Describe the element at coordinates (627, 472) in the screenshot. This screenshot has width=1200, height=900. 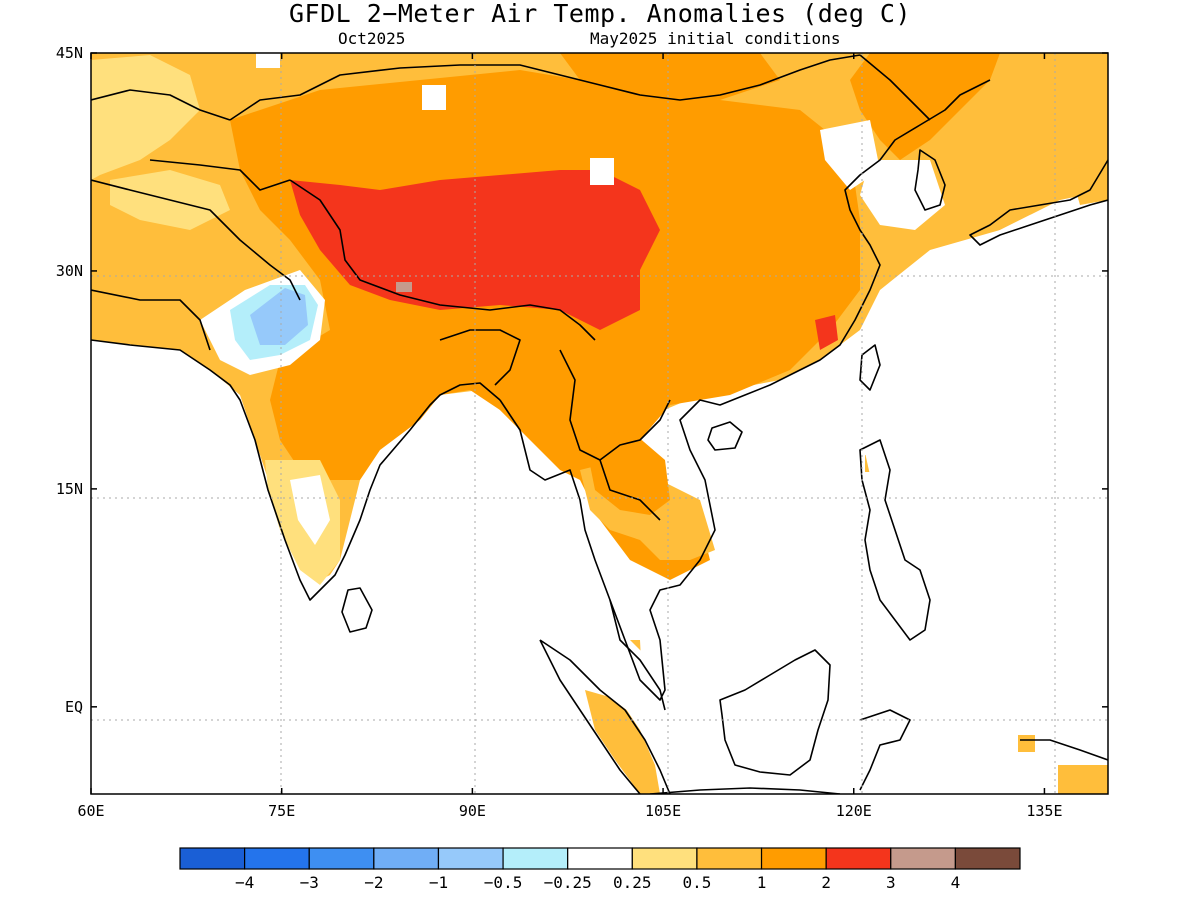
I see `anomaly-region-indochina-orange` at that location.